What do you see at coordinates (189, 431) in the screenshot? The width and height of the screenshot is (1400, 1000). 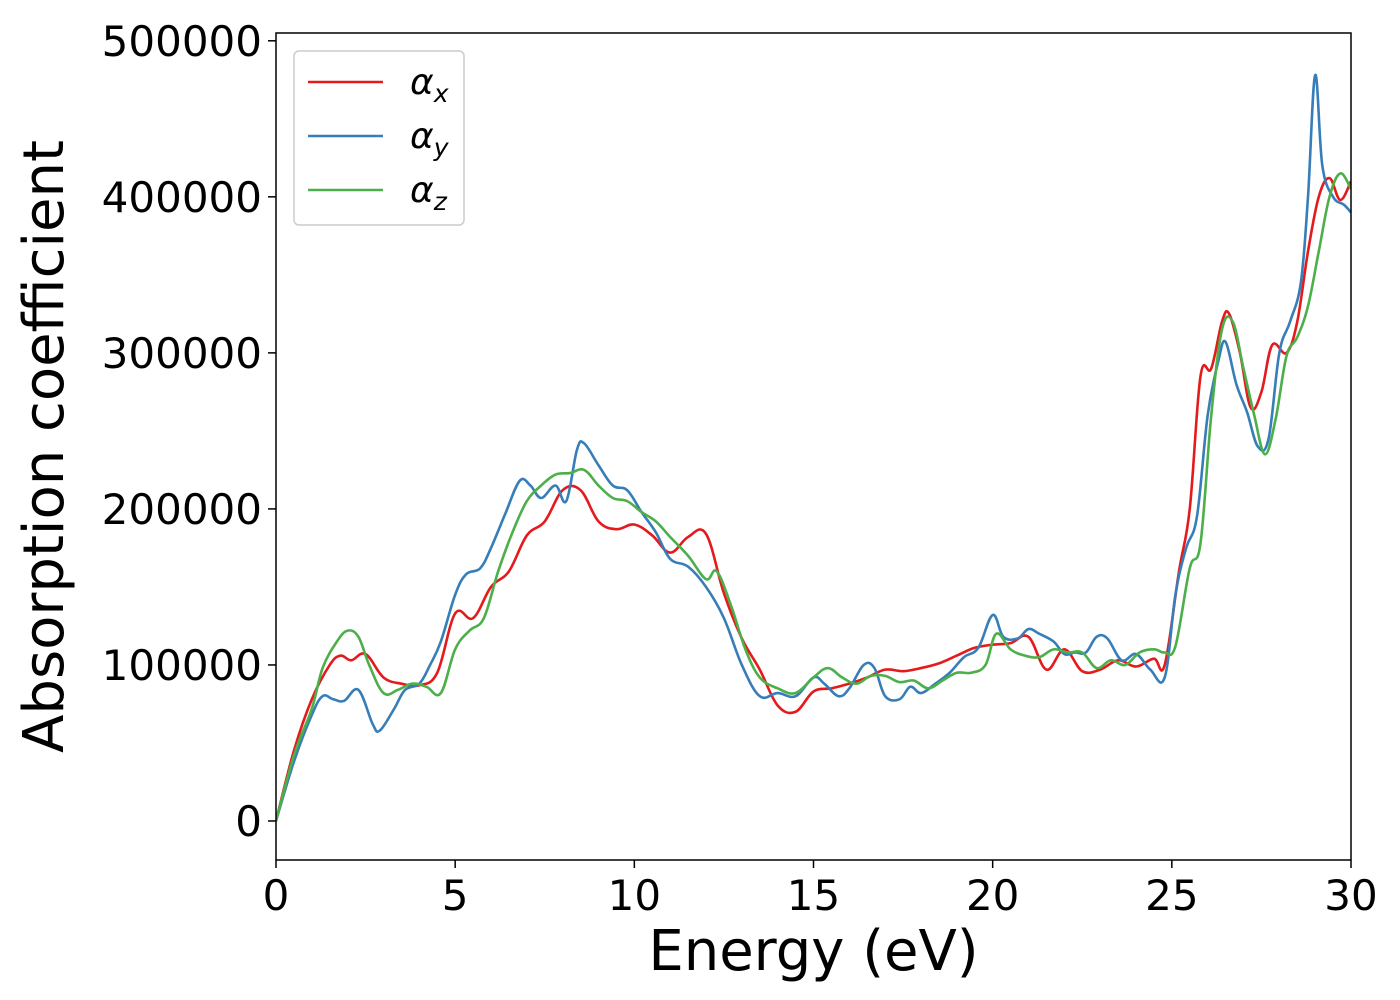 I see `y-axis: 0 100000 200000 300000 400000 500000` at bounding box center [189, 431].